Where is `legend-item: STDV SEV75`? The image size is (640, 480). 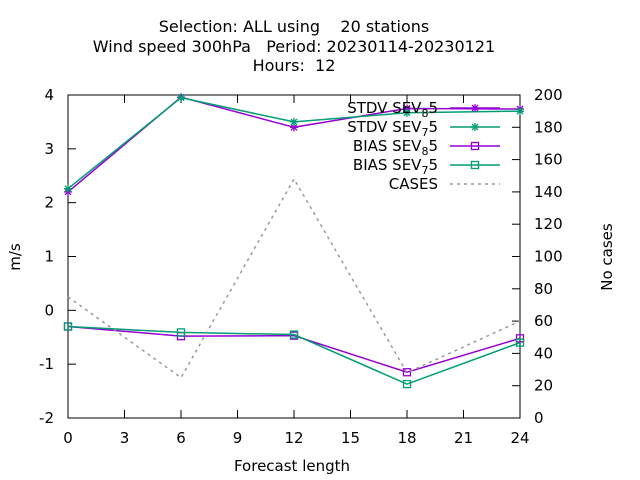 legend-item: STDV SEV75 is located at coordinates (423, 128).